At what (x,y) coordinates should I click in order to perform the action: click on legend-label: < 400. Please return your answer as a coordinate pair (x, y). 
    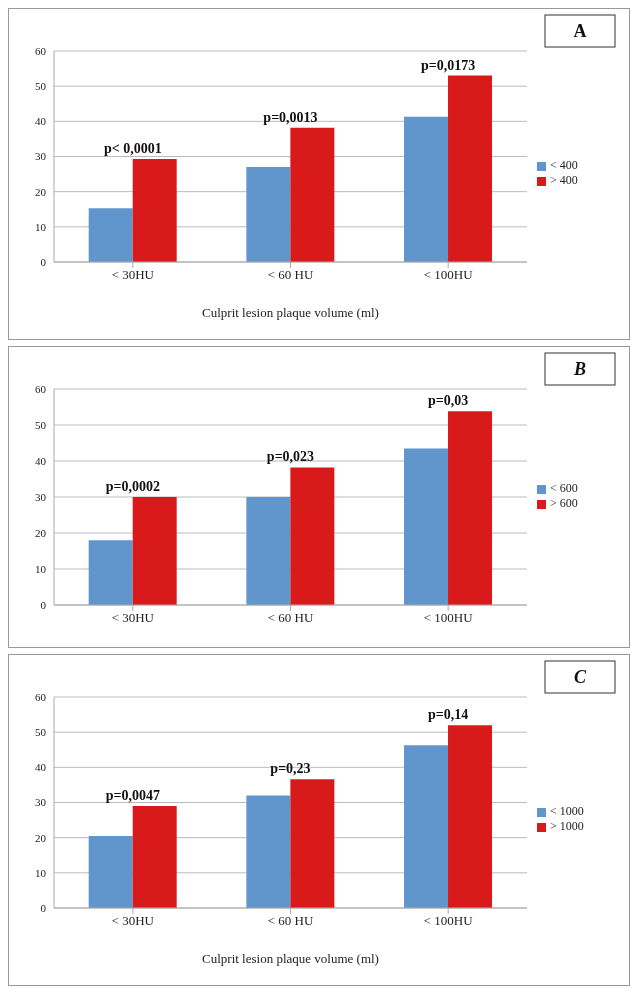
    Looking at the image, I should click on (564, 165).